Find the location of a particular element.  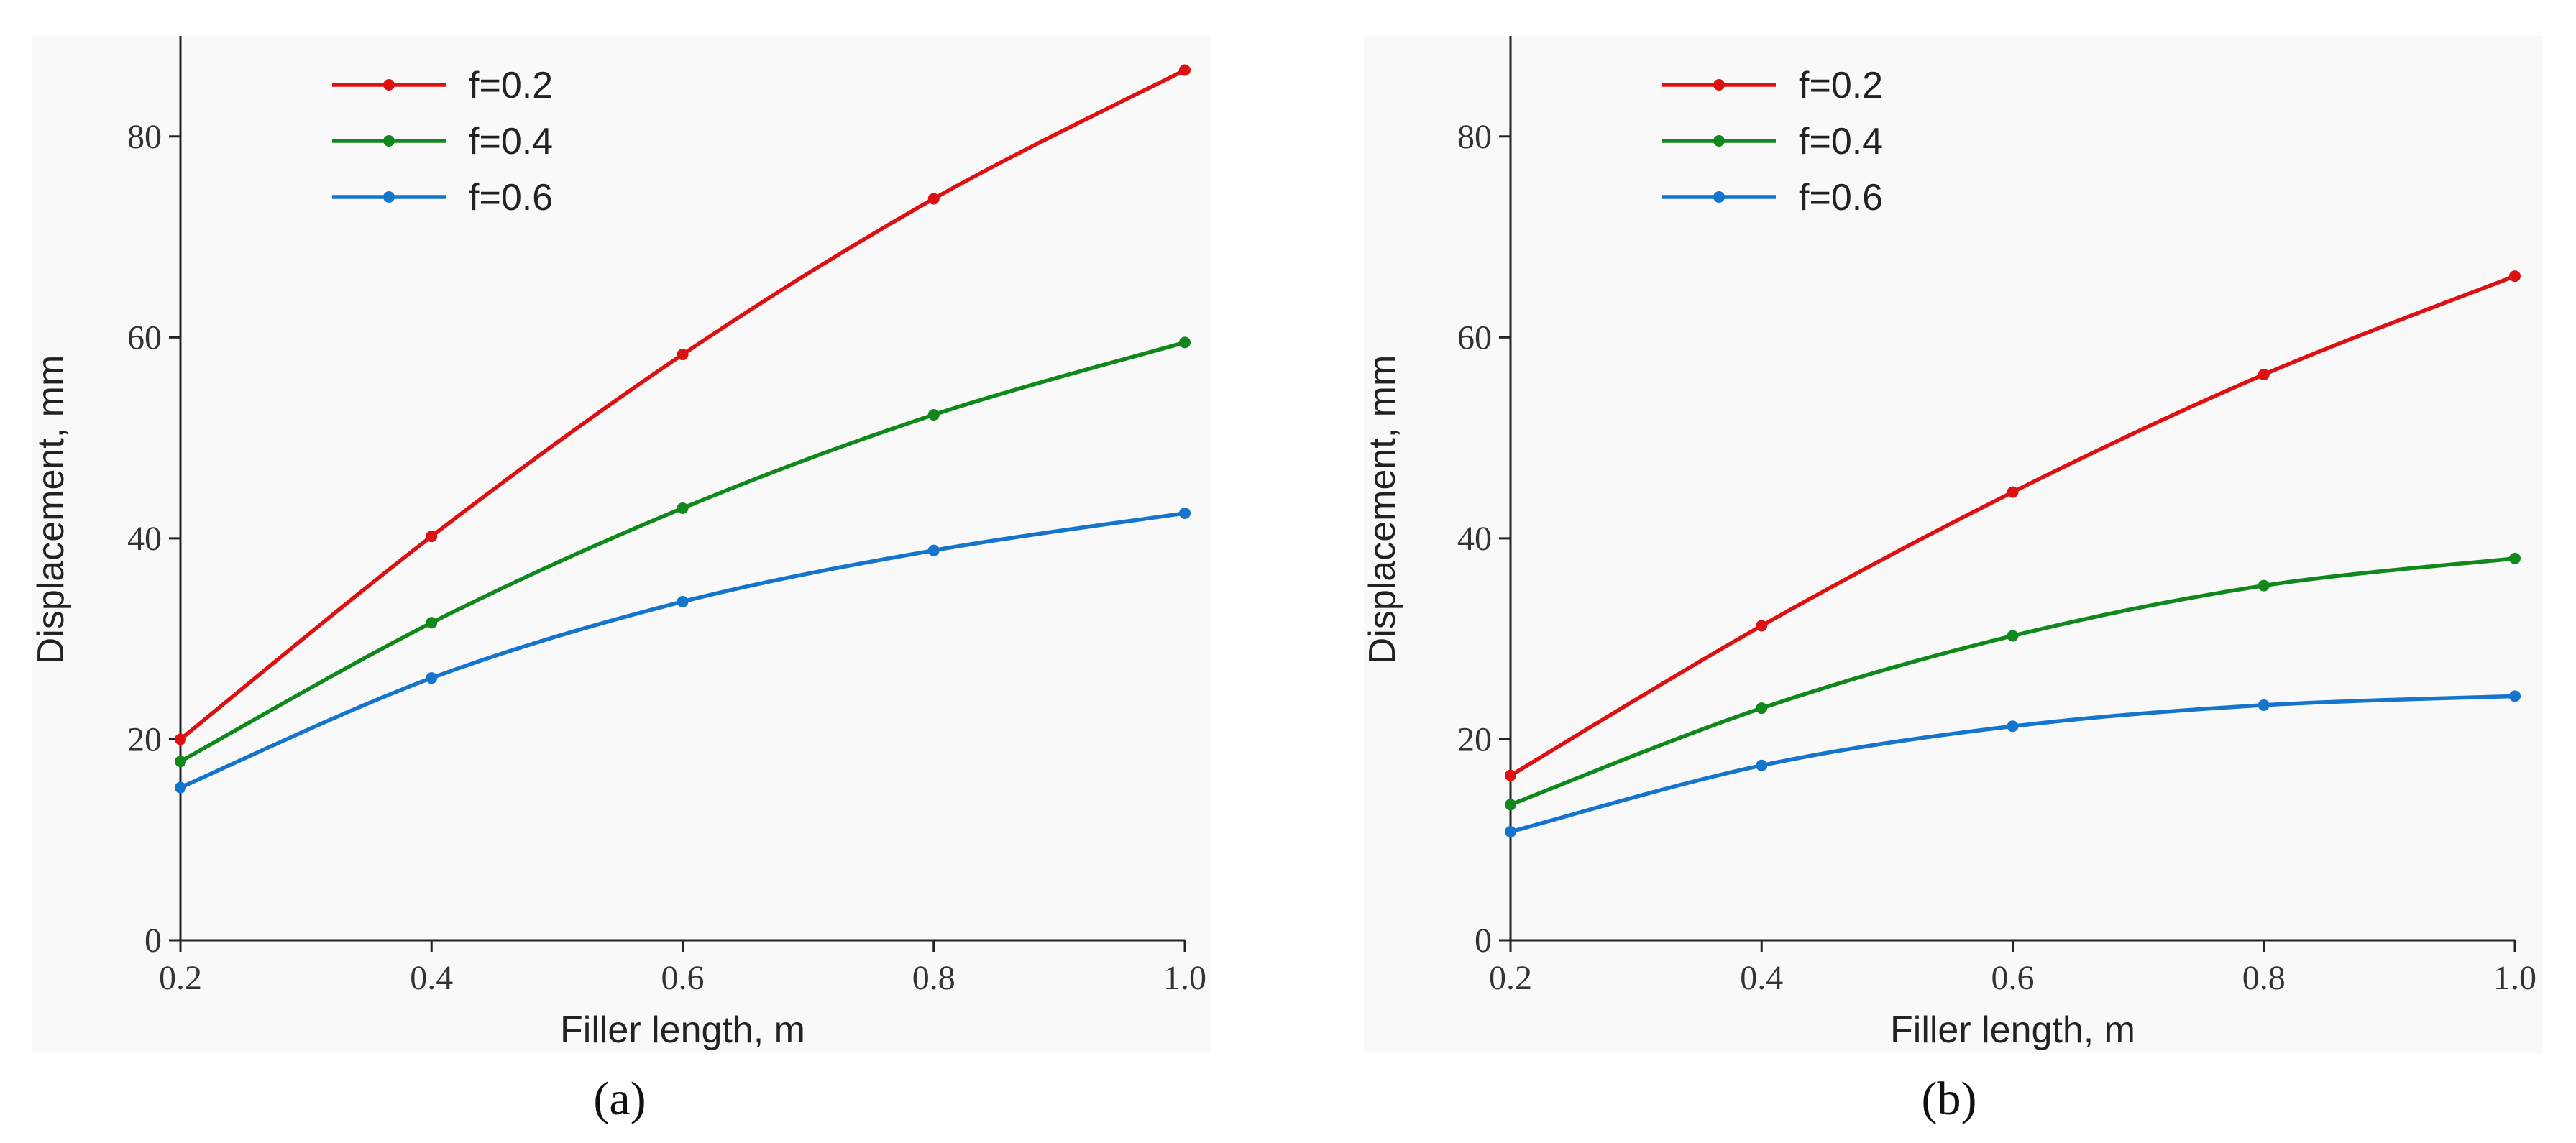

panel-label: (a) is located at coordinates (619, 1099).